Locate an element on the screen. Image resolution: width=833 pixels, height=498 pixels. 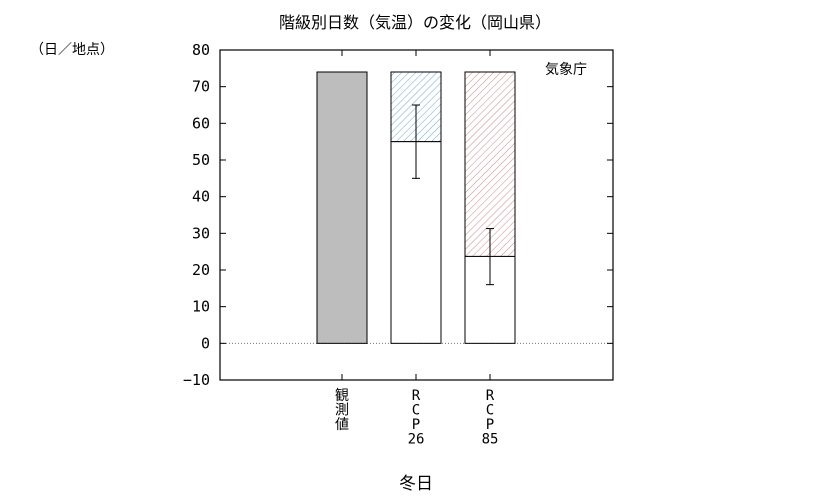
y-tick-label: 20 is located at coordinates (201, 270).